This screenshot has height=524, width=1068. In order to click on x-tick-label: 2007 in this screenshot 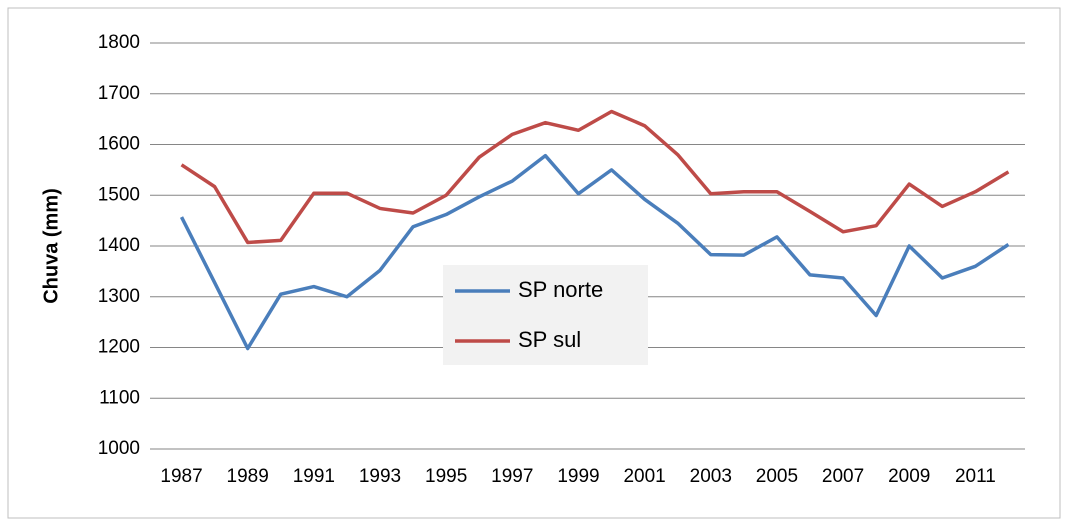, I will do `click(843, 476)`.